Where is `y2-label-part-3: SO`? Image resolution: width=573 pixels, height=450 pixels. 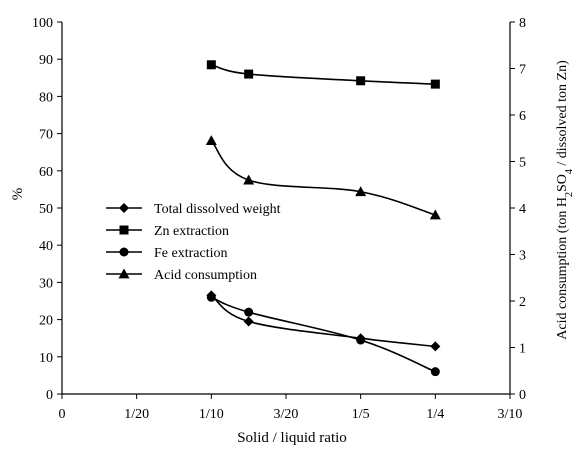 y2-label-part-3: SO is located at coordinates (562, 183).